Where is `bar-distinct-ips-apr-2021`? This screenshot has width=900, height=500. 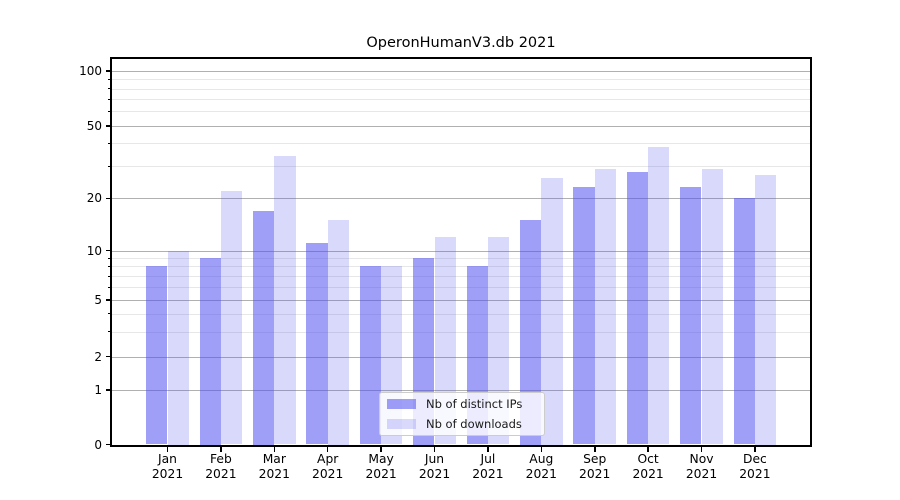 bar-distinct-ips-apr-2021 is located at coordinates (317, 344).